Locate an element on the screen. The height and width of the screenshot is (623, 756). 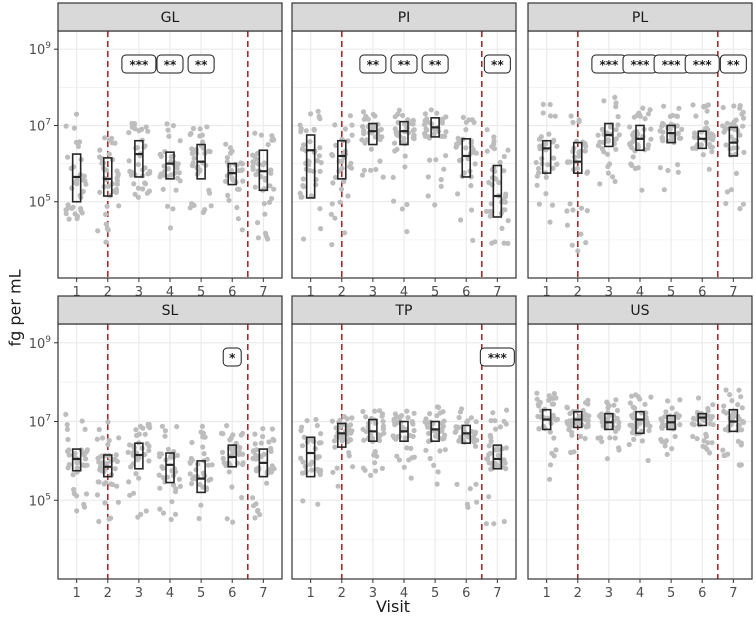
y-tick-label: 105 is located at coordinates (40, 500).